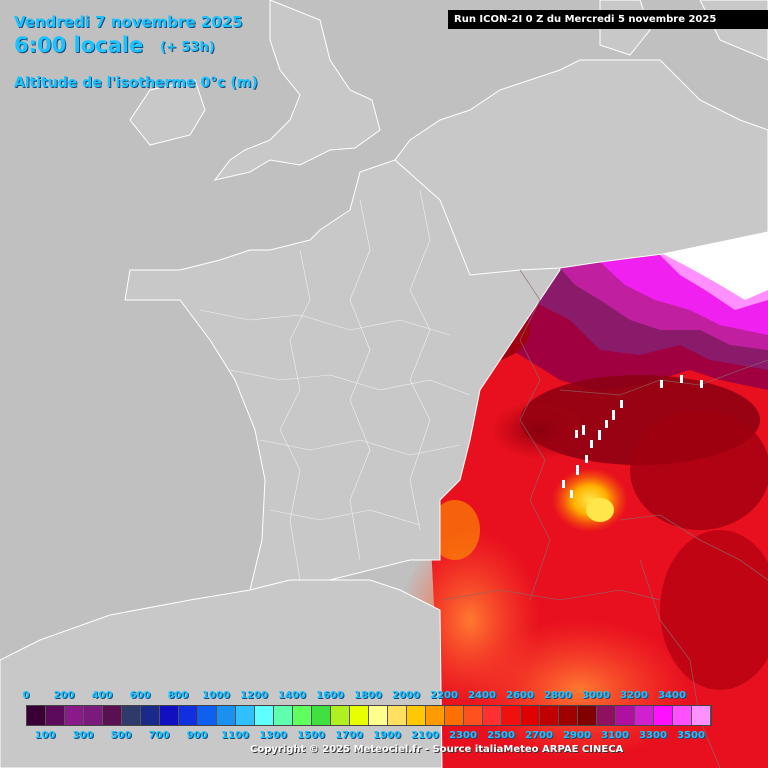 The width and height of the screenshot is (768, 768). What do you see at coordinates (615, 735) in the screenshot?
I see `legend-bottom-label: 3100` at bounding box center [615, 735].